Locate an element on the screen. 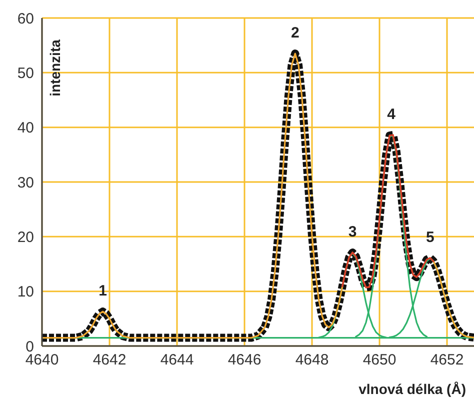 The height and width of the screenshot is (402, 474). y-tick-label: 40 is located at coordinates (25, 128).